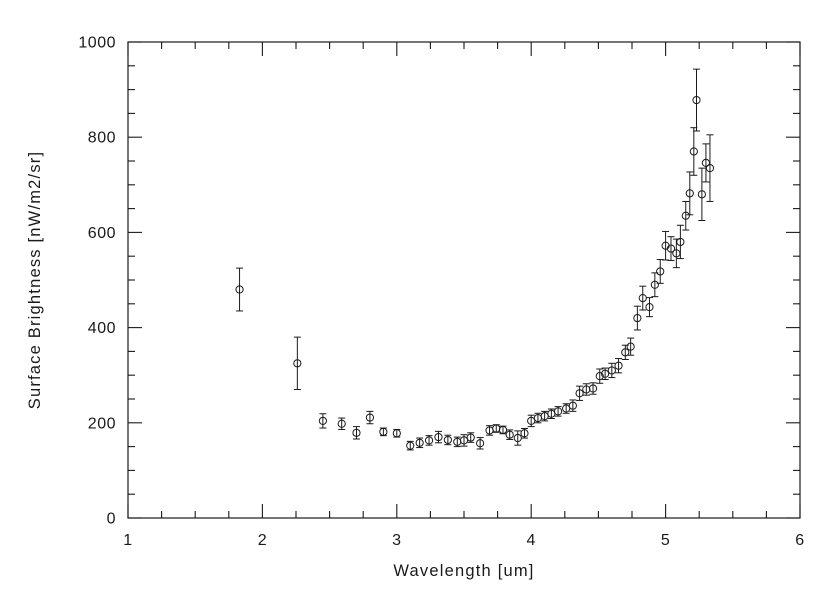  Describe the element at coordinates (463, 571) in the screenshot. I see `x-axis-title: Wavelength [um]` at that location.